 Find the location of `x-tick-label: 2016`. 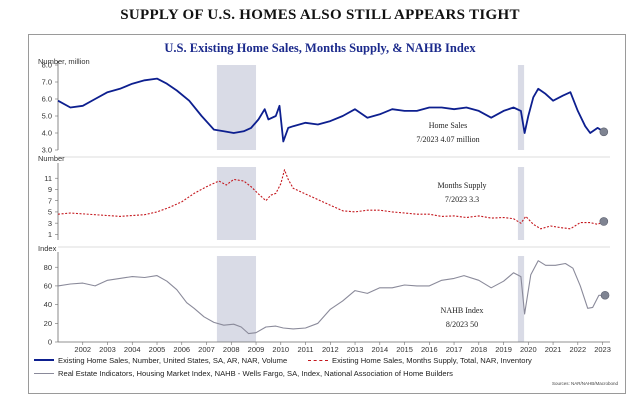

x-tick-label: 2016 is located at coordinates (429, 349).